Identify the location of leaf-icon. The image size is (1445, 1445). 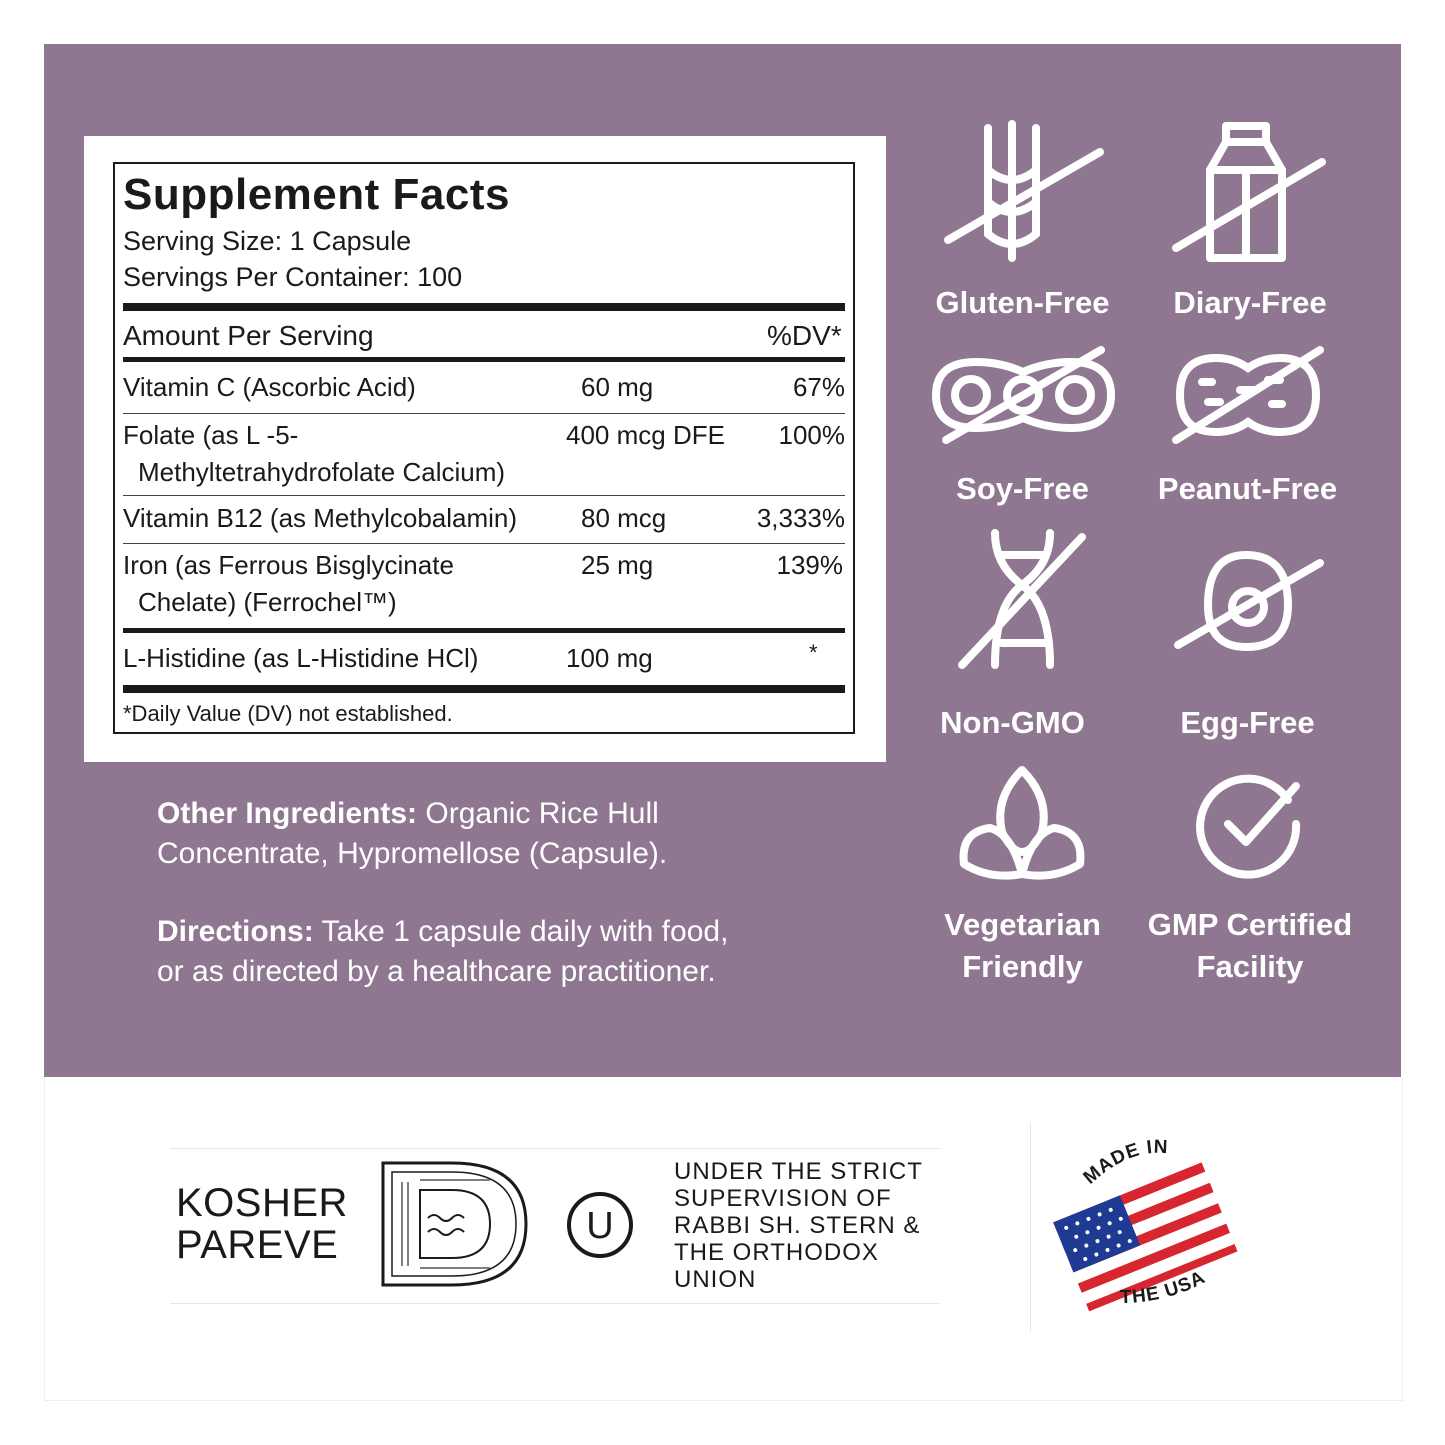
(1022, 823).